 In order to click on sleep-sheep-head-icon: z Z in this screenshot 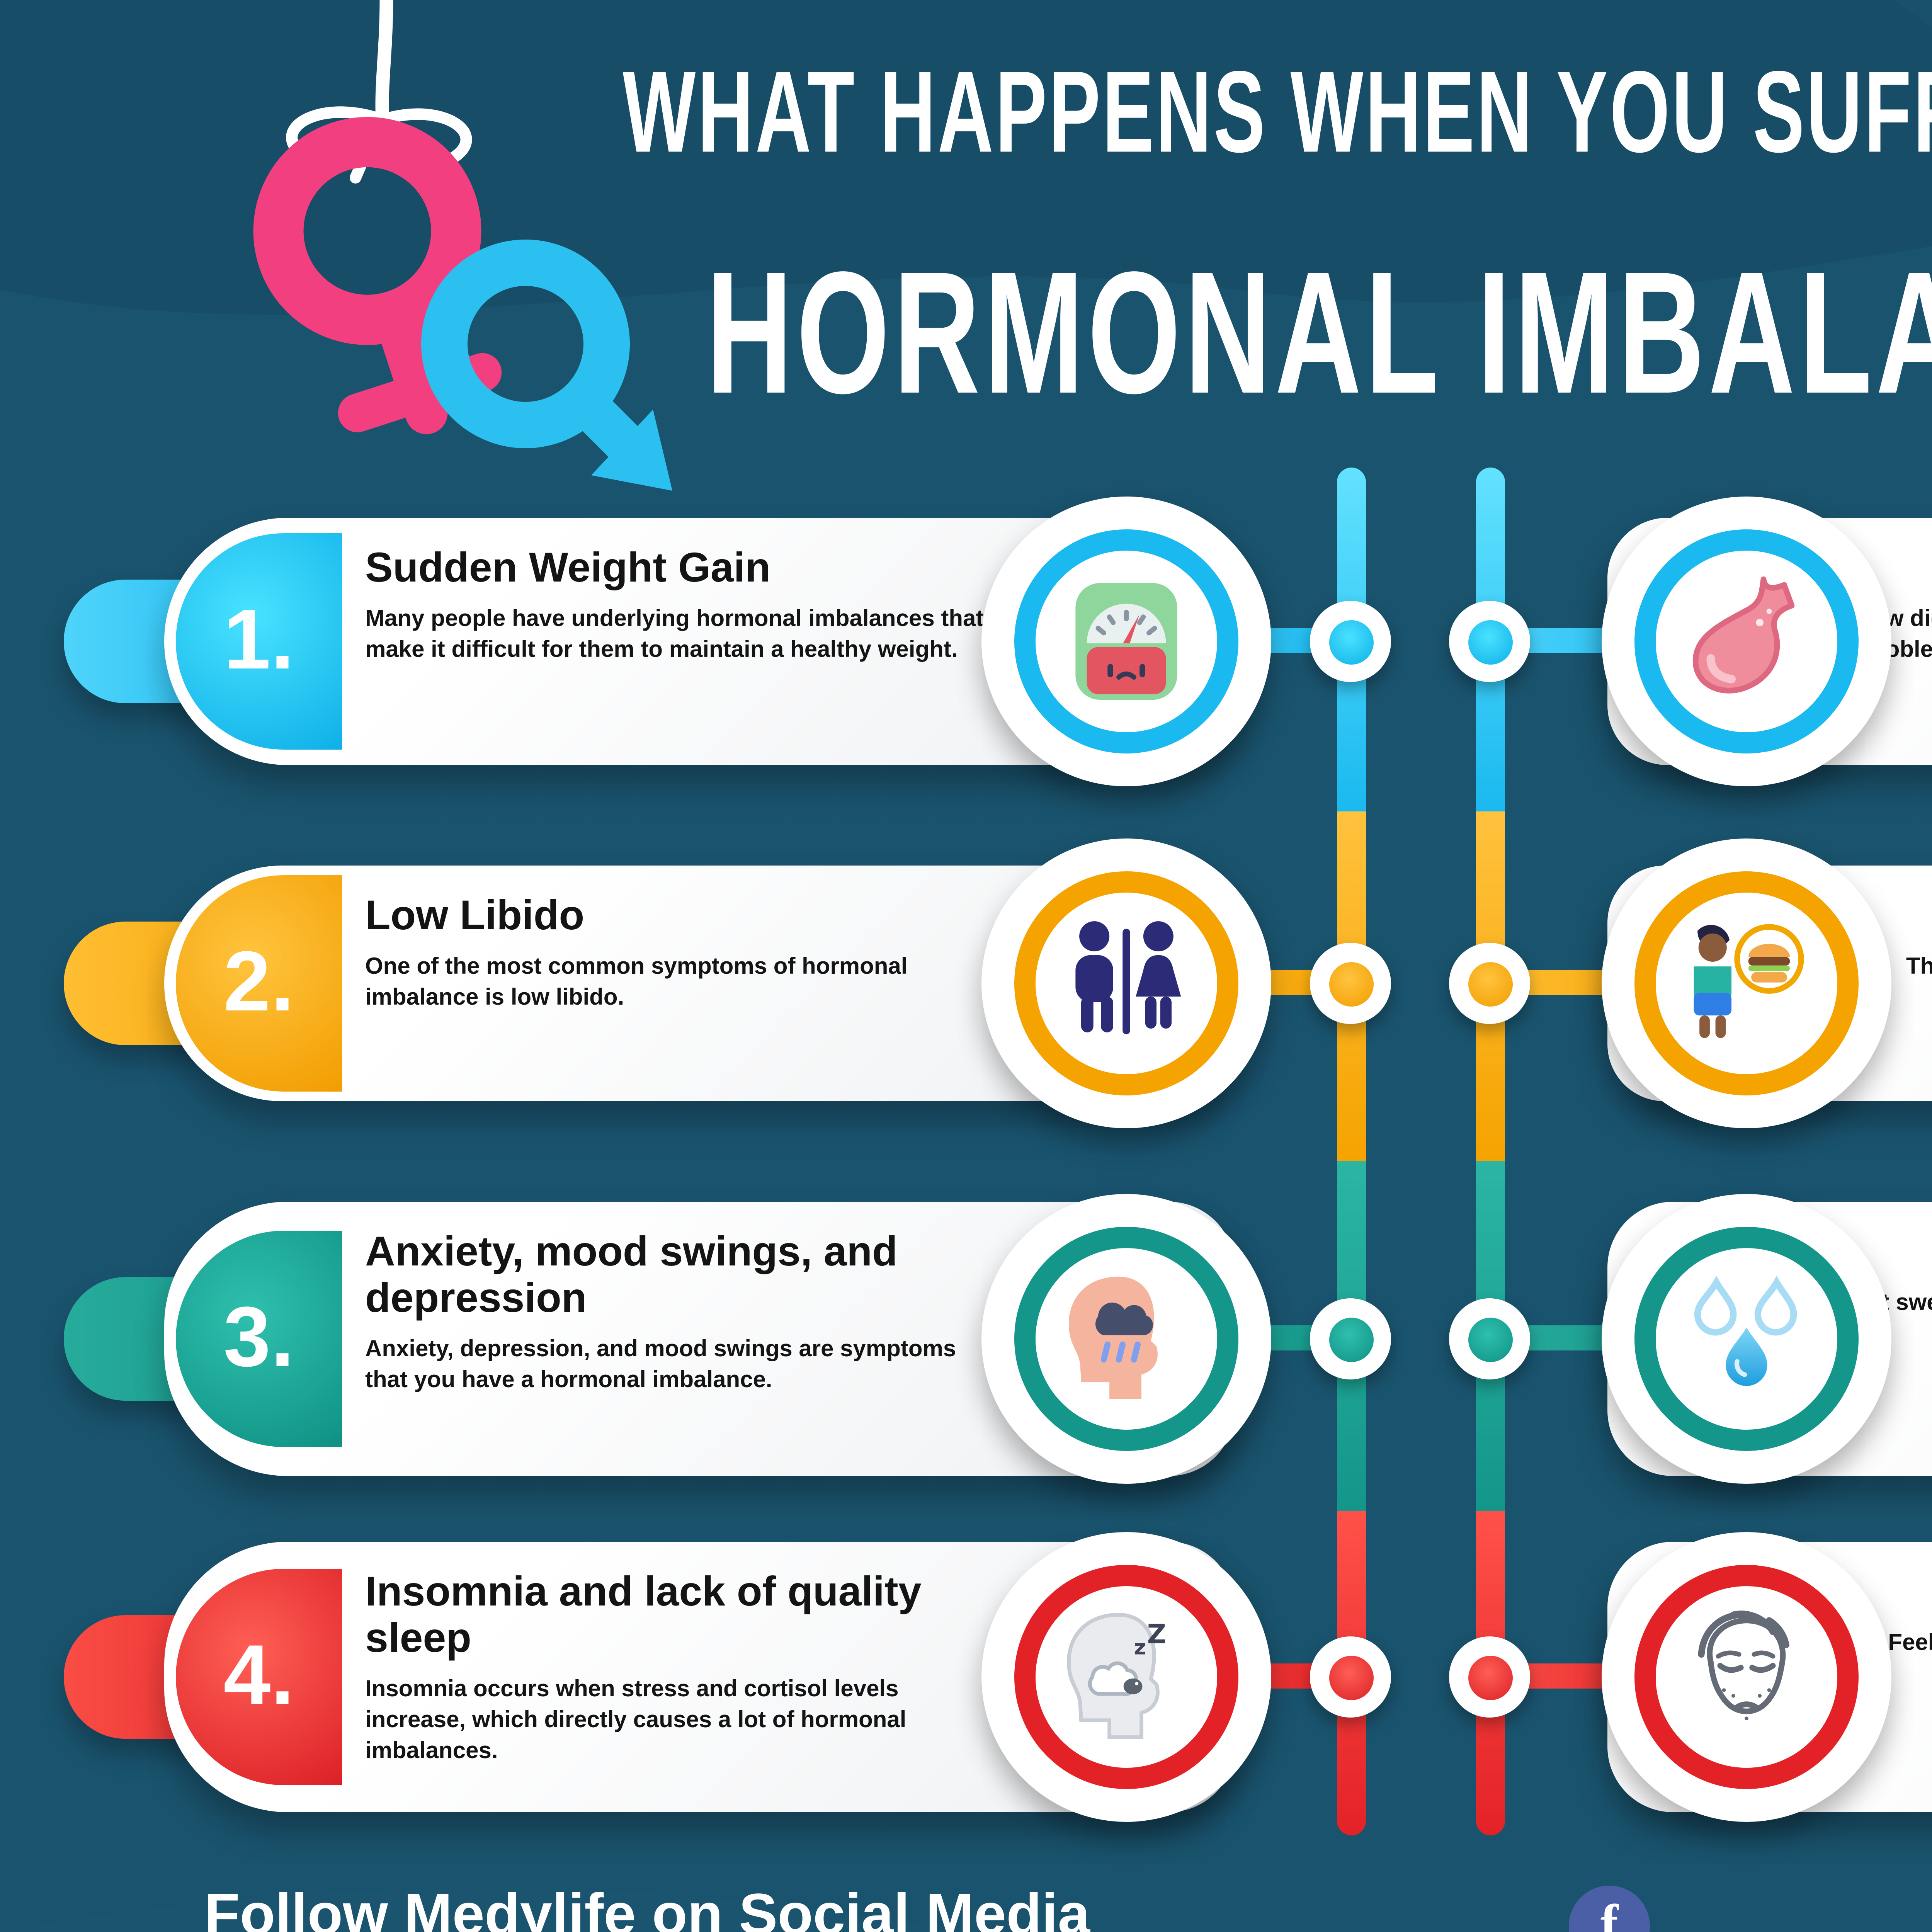, I will do `click(1117, 1676)`.